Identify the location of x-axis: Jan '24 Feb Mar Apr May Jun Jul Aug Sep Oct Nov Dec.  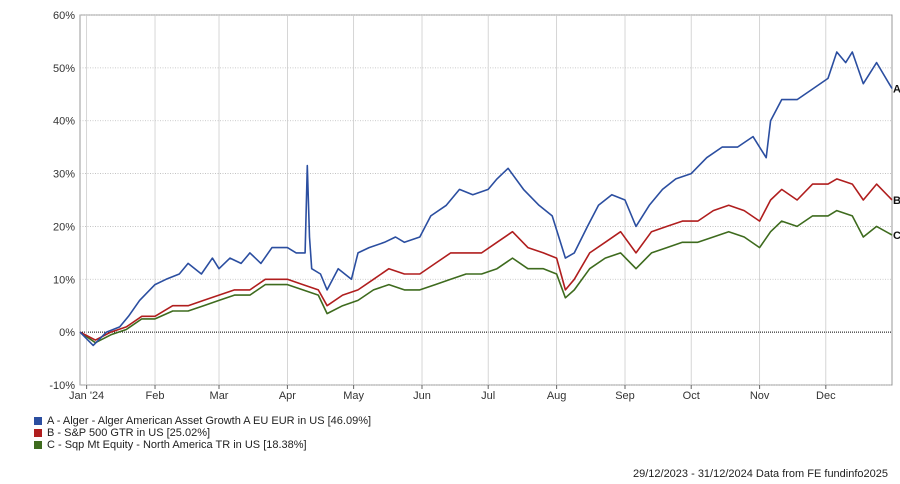
(452, 393).